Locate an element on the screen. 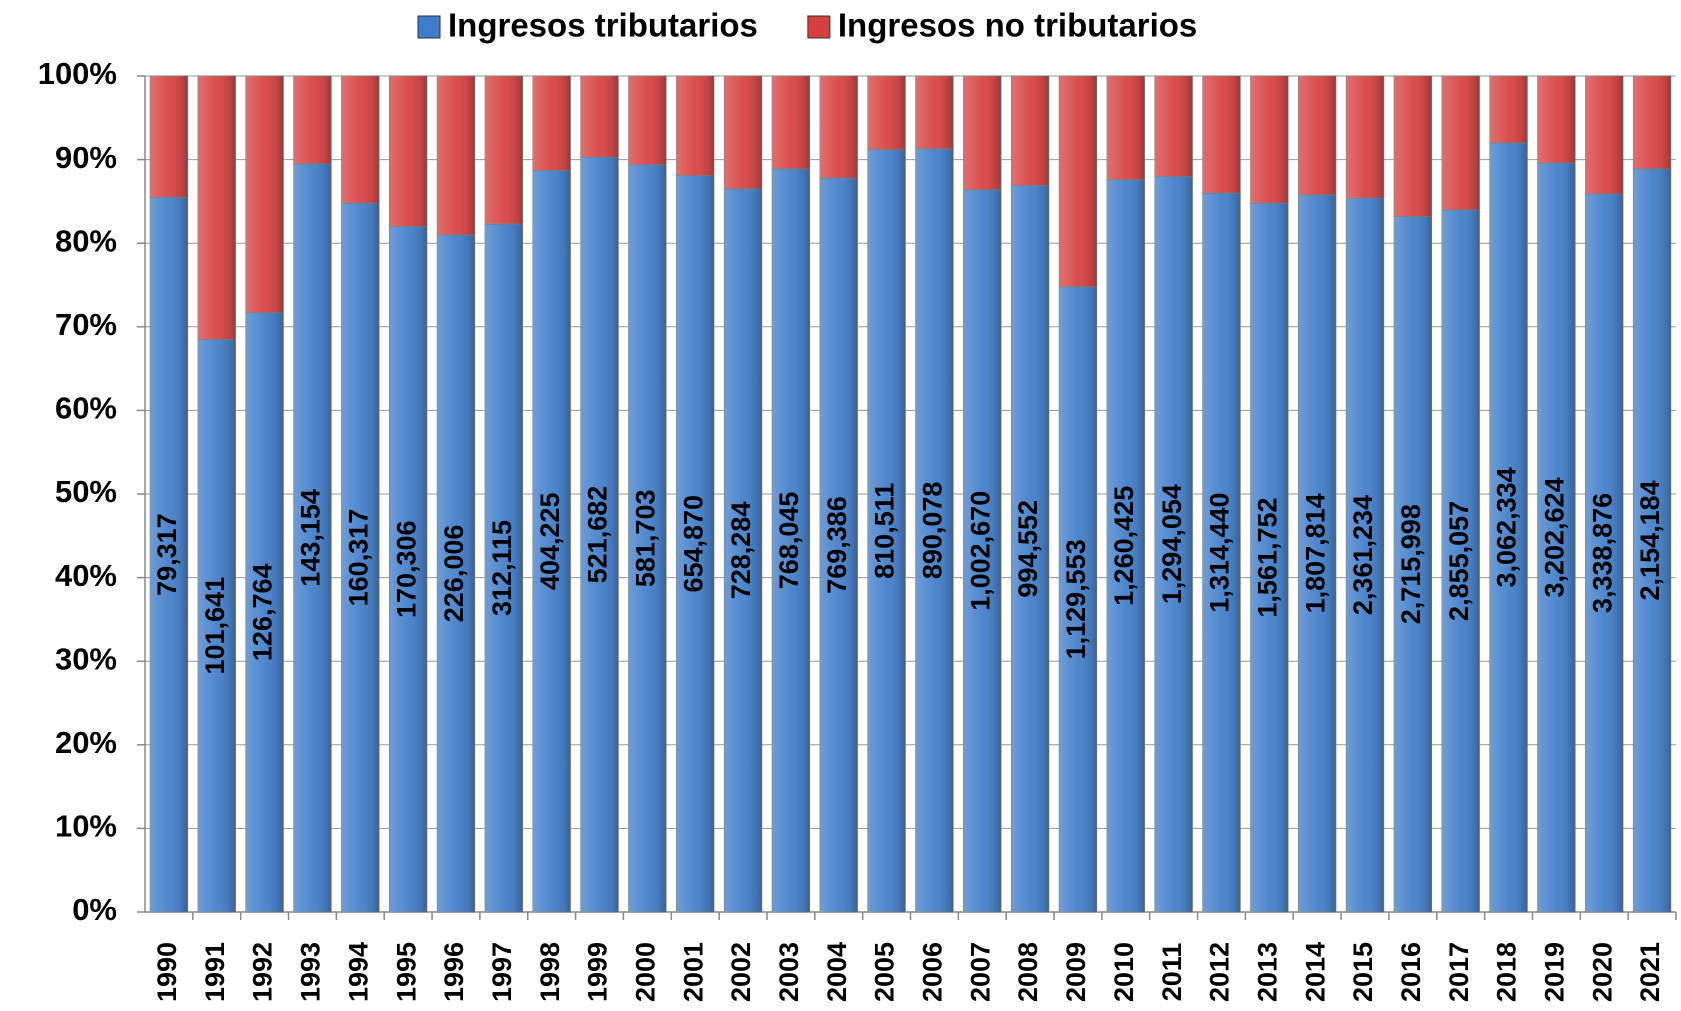  data-label: 126,764 is located at coordinates (263, 612).